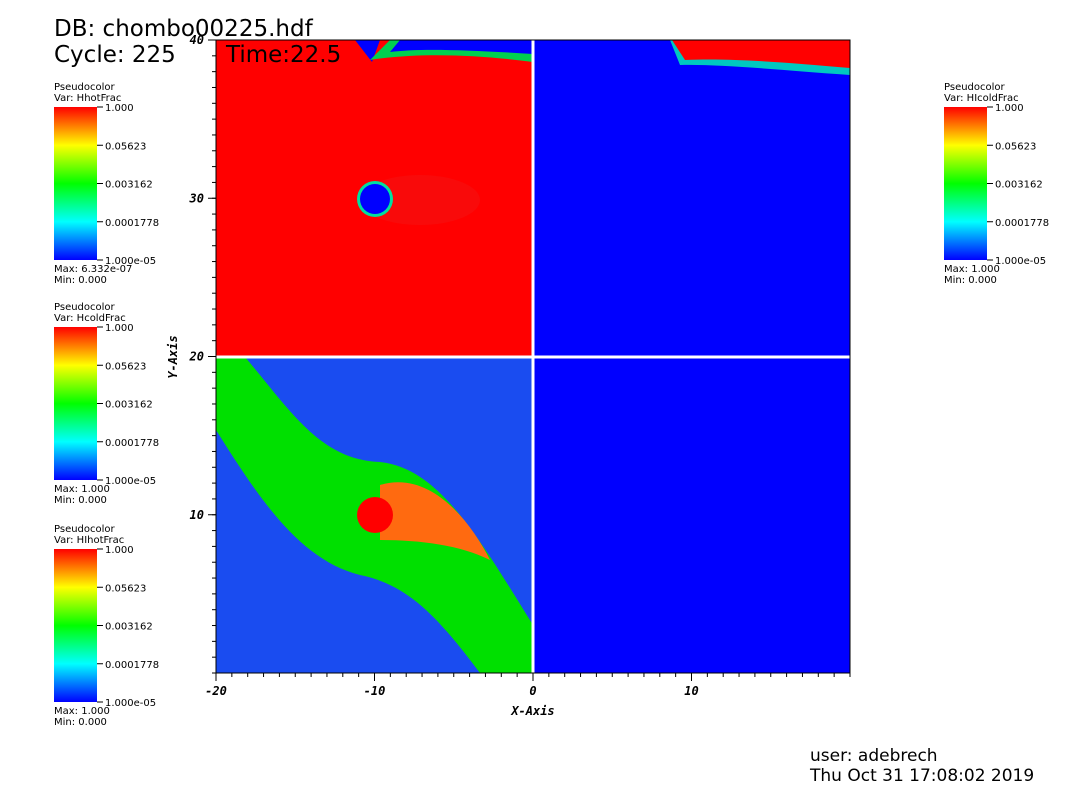 This screenshot has width=1080, height=794. Describe the element at coordinates (196, 357) in the screenshot. I see `y-tick-label: 20` at that location.